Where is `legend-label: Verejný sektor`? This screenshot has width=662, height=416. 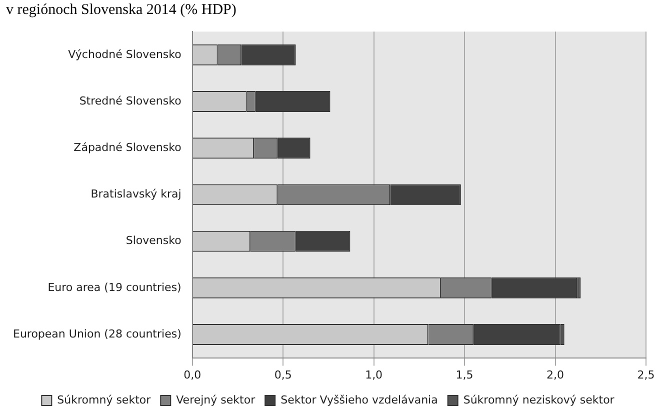
legend-label: Verejný sektor is located at coordinates (216, 399).